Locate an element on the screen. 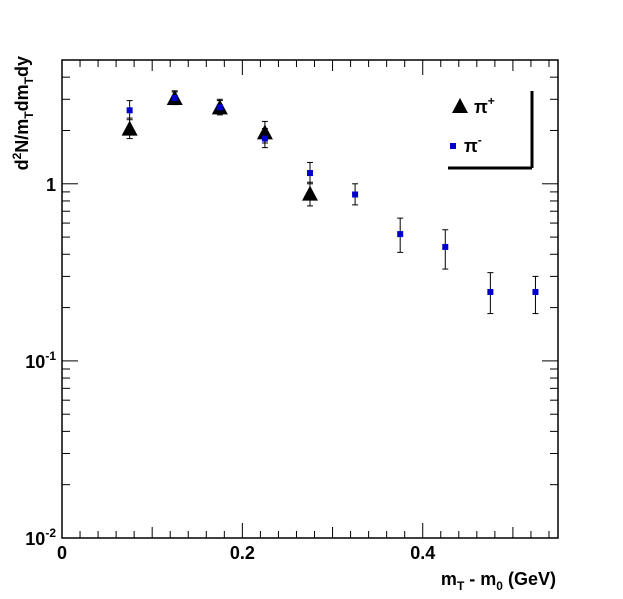  y-tick-labels: 10-210-11 is located at coordinates (40, 362).